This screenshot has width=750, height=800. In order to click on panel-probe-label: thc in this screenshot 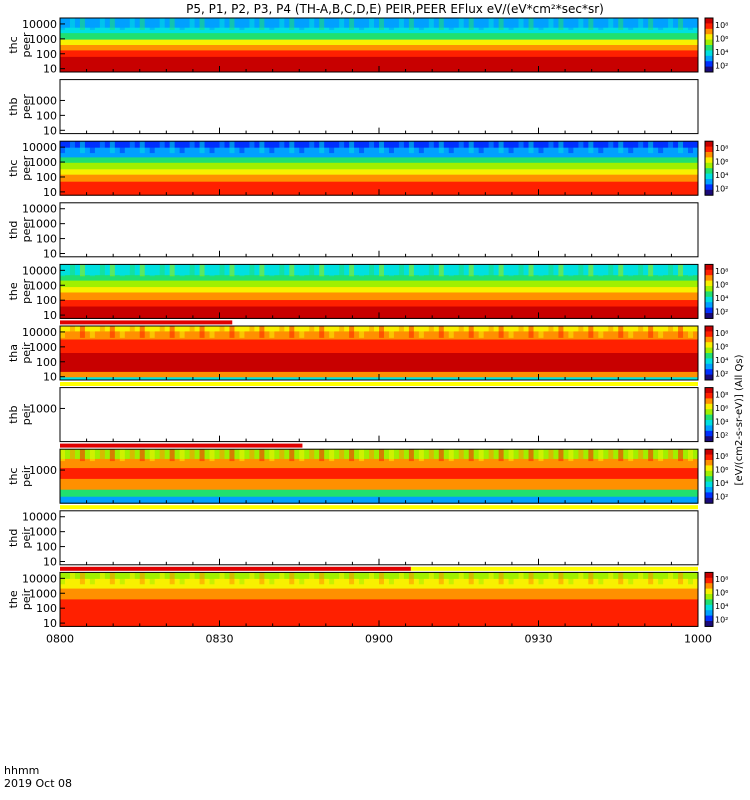, I will do `click(13, 44)`.